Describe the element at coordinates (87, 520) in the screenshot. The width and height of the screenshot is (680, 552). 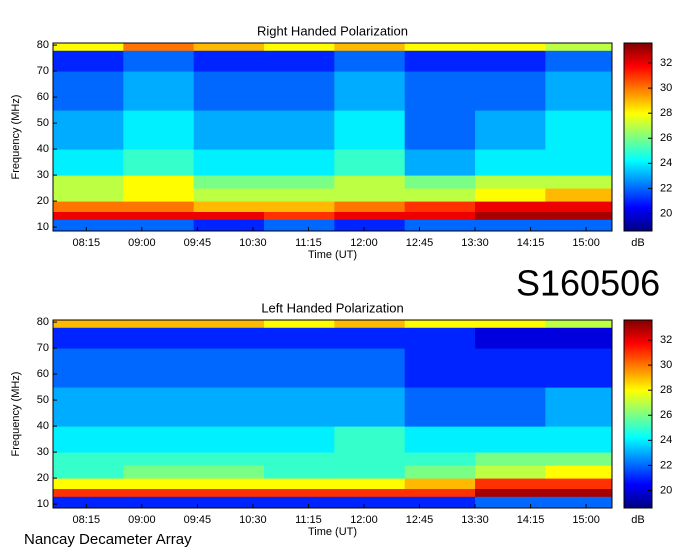
I see `x-tick-label: 08:15` at that location.